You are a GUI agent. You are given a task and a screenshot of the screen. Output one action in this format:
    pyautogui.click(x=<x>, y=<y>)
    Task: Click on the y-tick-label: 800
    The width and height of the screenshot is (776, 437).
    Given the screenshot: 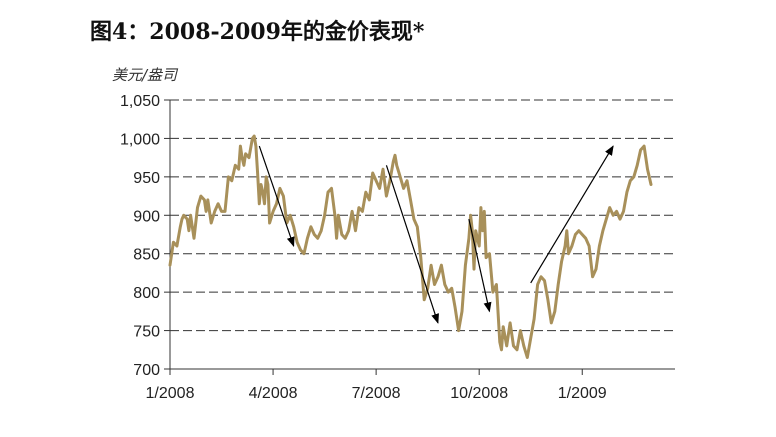 What is the action you would take?
    pyautogui.click(x=146, y=293)
    